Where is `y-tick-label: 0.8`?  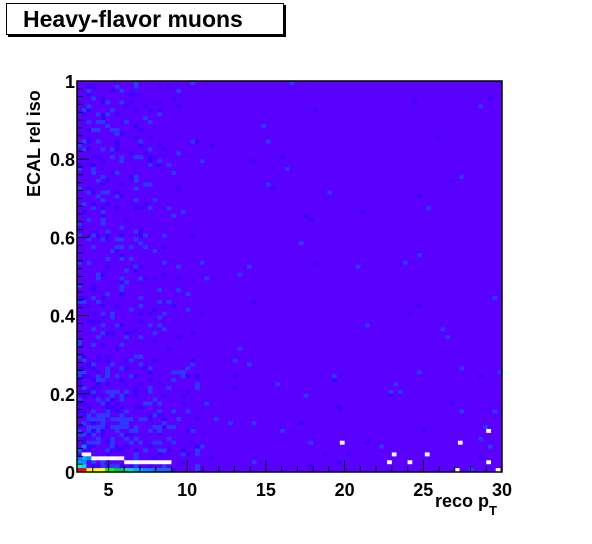 y-tick-label: 0.8 is located at coordinates (62, 160).